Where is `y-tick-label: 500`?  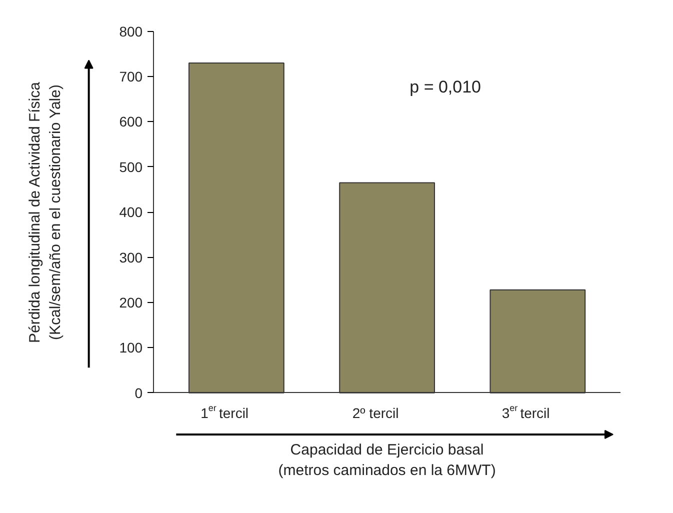
y-tick-label: 500 is located at coordinates (131, 166).